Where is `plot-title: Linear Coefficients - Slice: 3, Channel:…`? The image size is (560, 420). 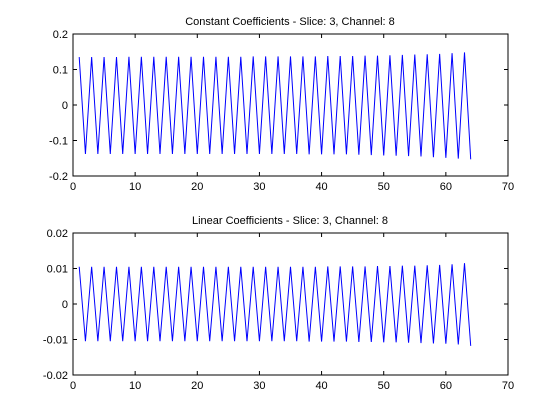
plot-title: Linear Coefficients - Slice: 3, Channel:… is located at coordinates (290, 221).